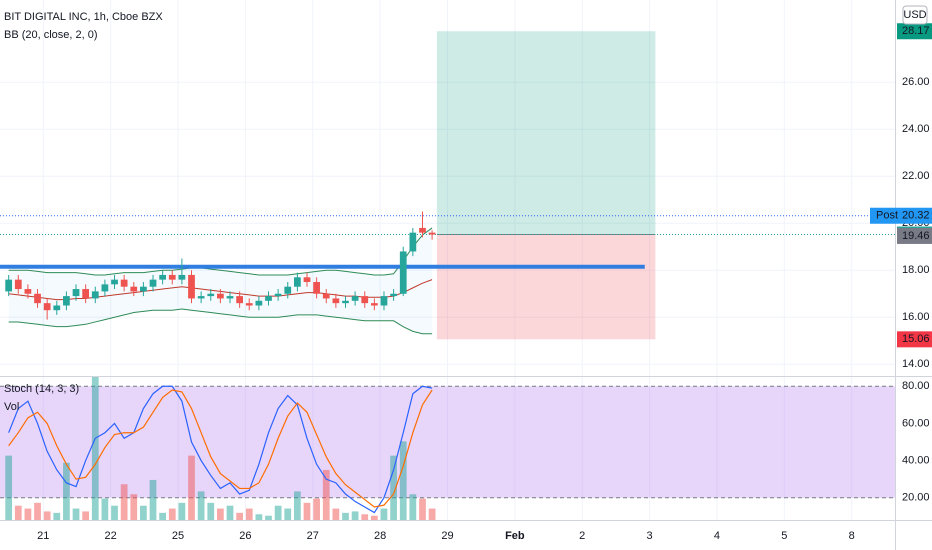 This screenshot has width=932, height=550. Describe the element at coordinates (916, 386) in the screenshot. I see `y-tick-label: 80.00` at that location.